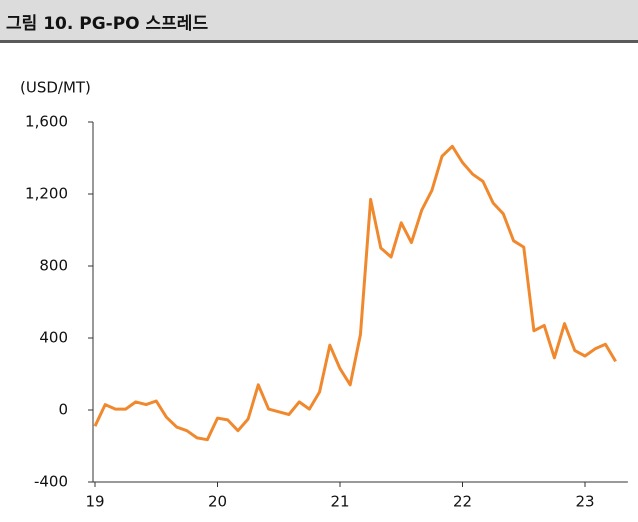 This screenshot has width=638, height=522. I want to click on y-tick-label: -400, so click(51, 482).